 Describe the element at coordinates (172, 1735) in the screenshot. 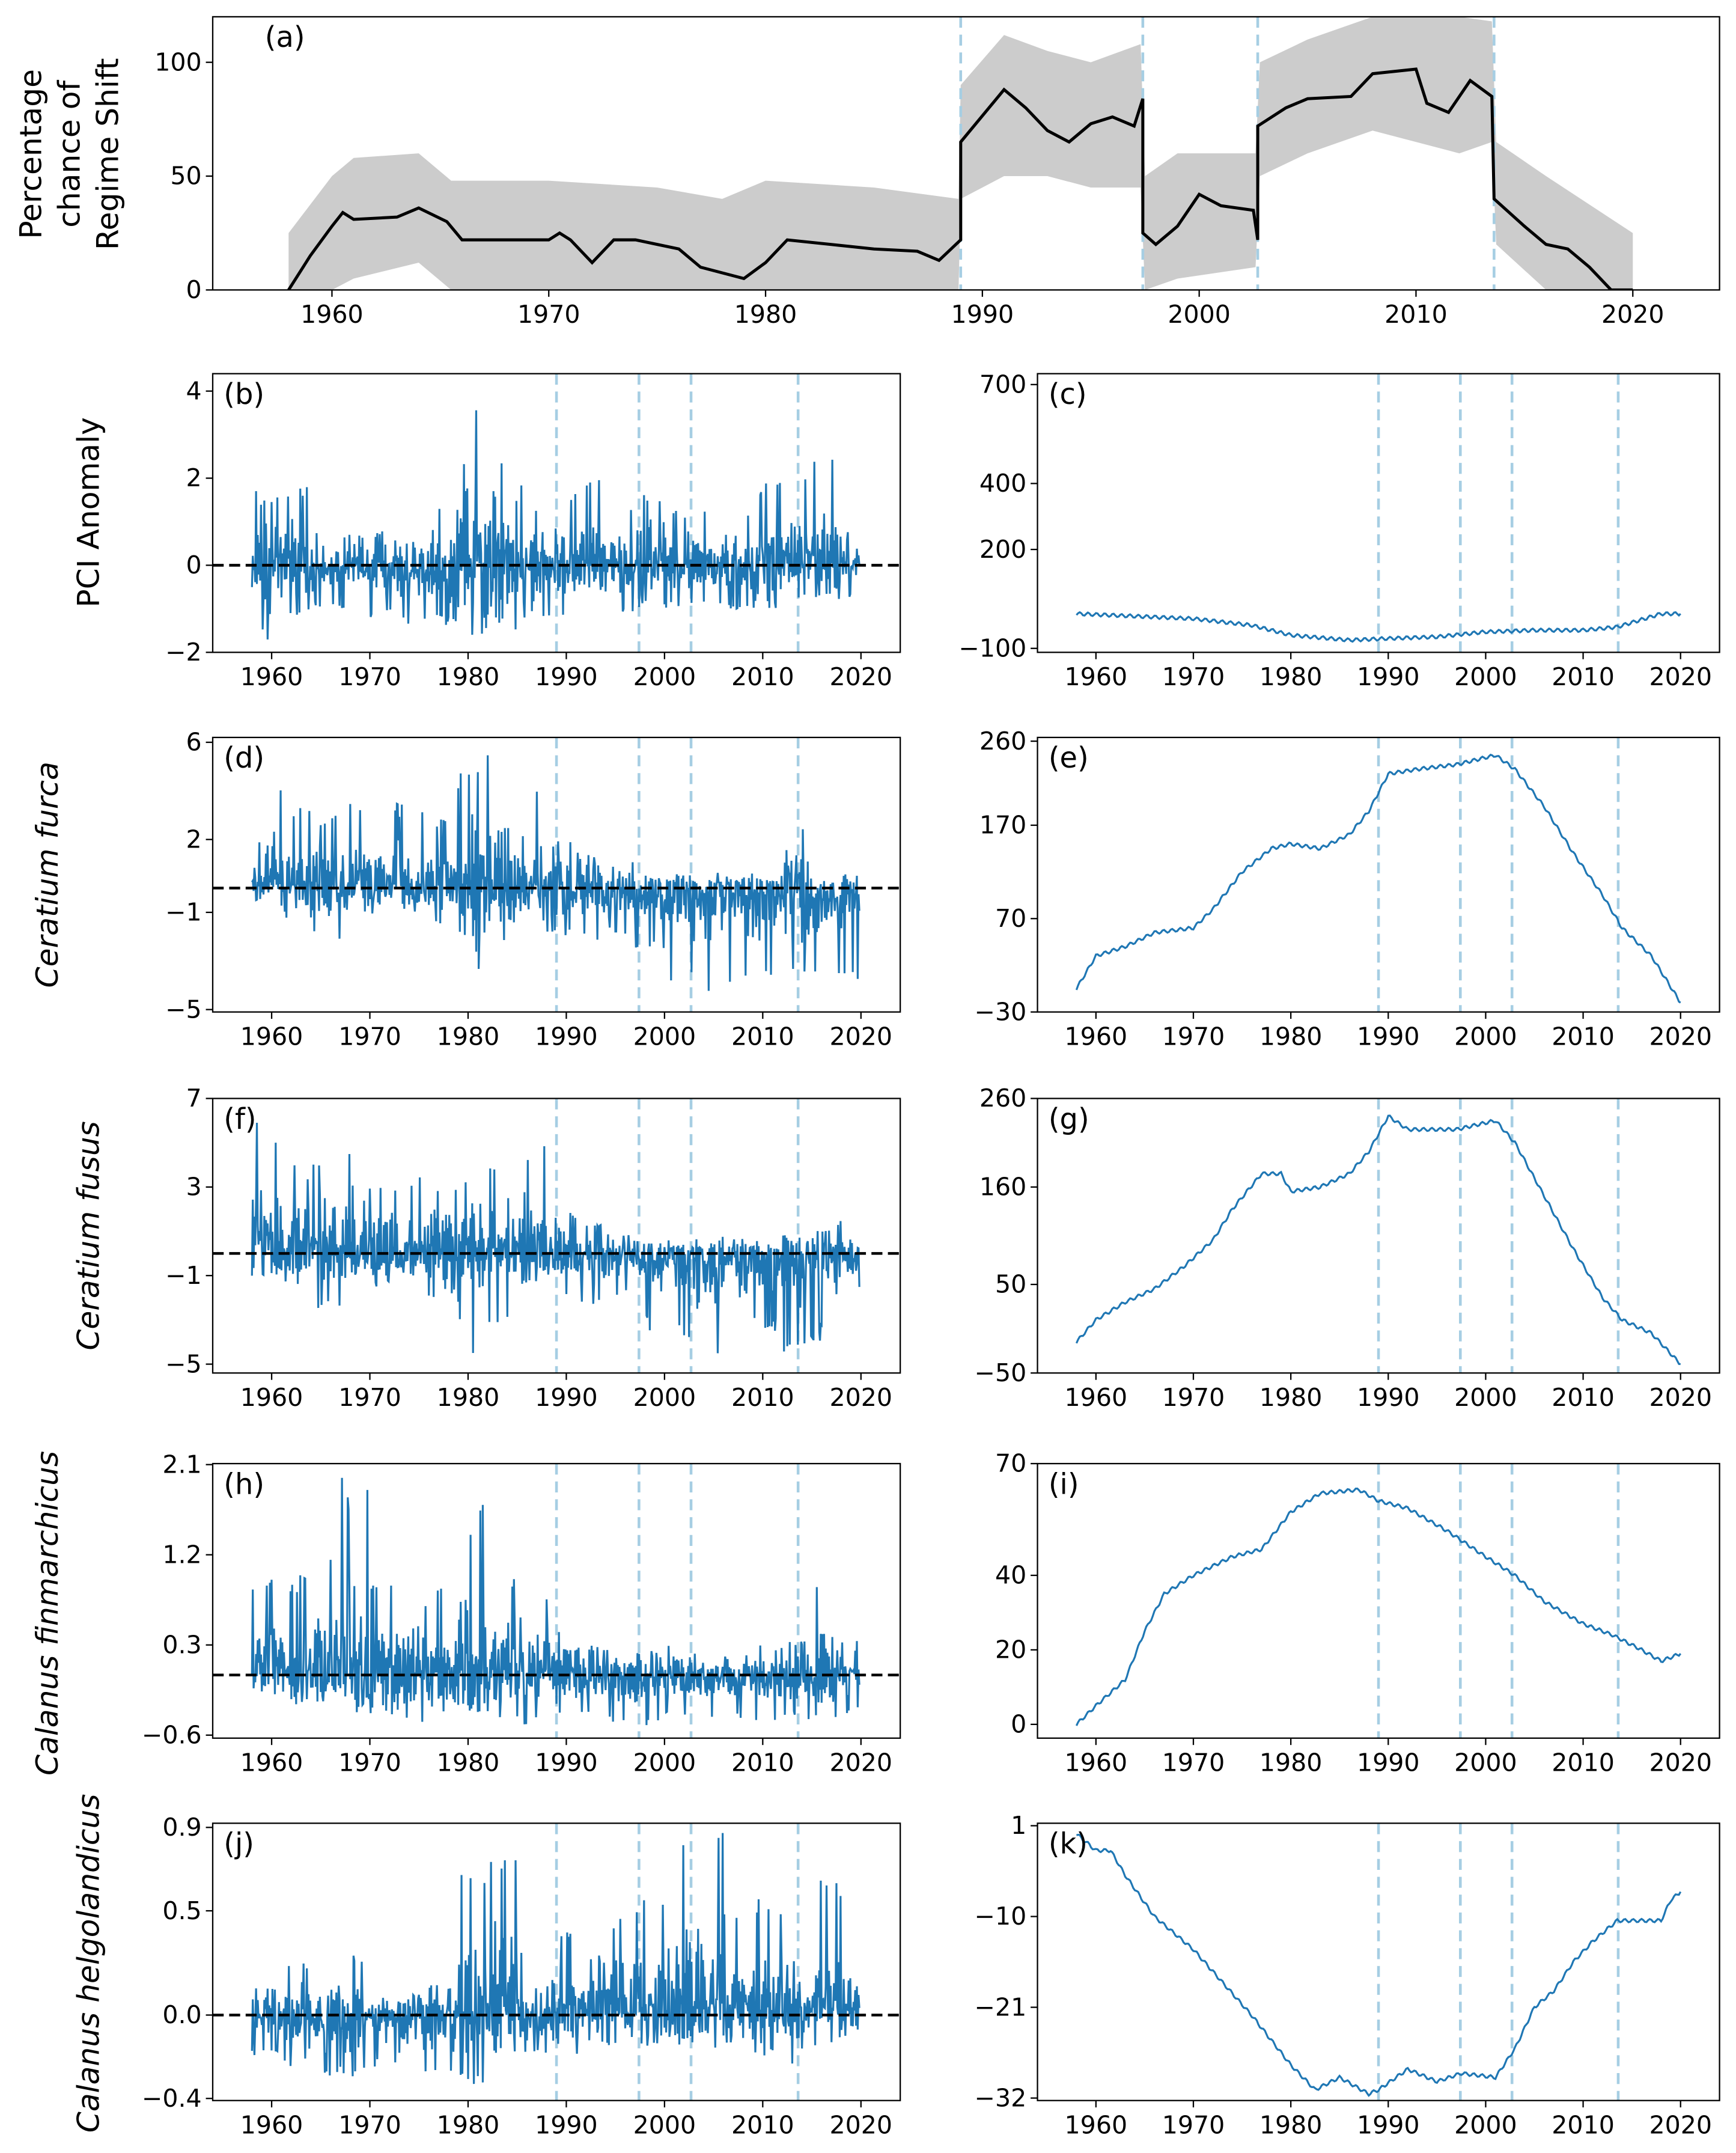

I see `y-tick-label: −0.6` at that location.